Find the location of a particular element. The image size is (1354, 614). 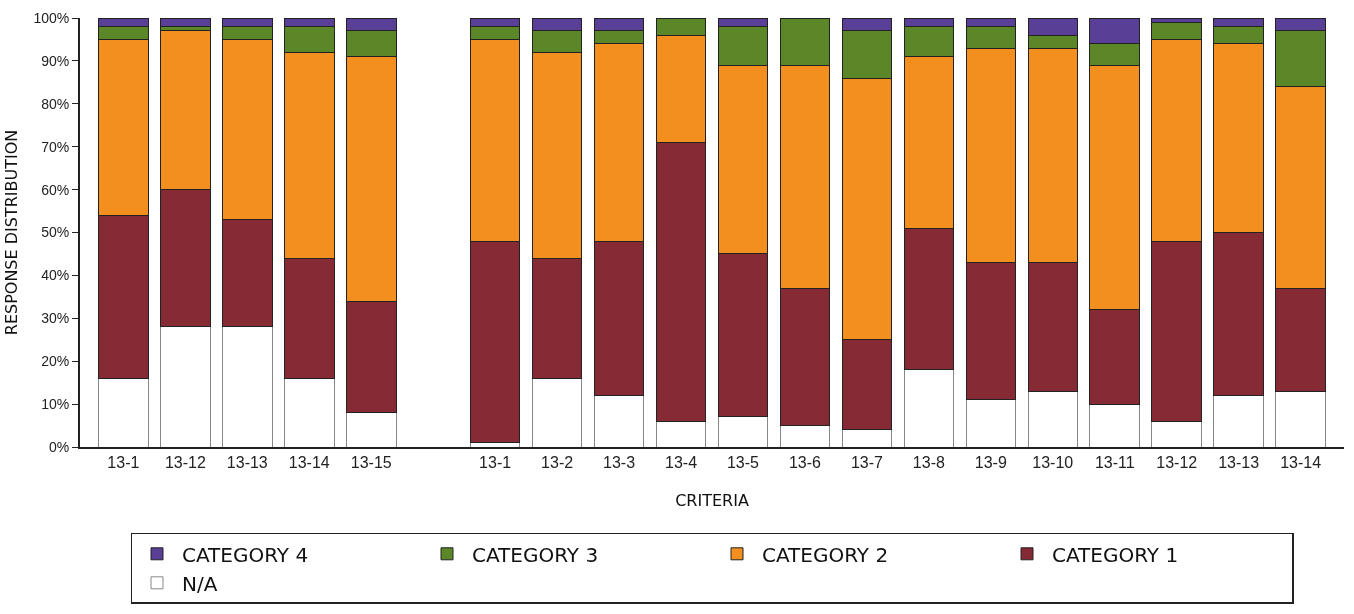

x-tick-label: 13-10 is located at coordinates (1053, 463).